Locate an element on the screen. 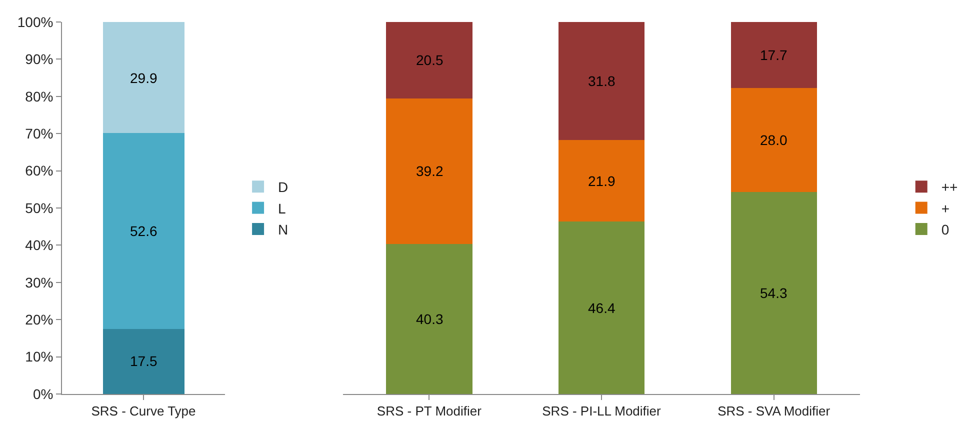 This screenshot has width=971, height=428. y-tick-label: 20% is located at coordinates (39, 320).